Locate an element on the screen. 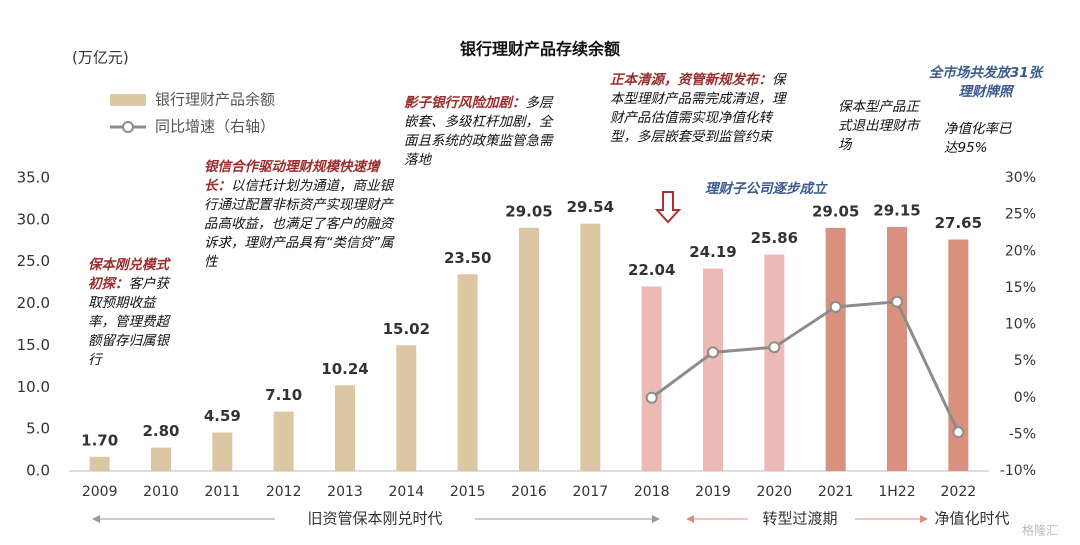 This screenshot has width=1080, height=545. y2-tick-label: 25% is located at coordinates (1020, 215).